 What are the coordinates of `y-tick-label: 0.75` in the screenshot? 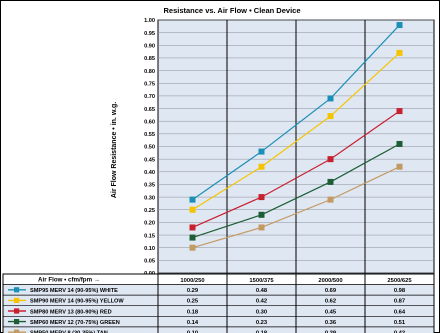 It's located at (149, 84).